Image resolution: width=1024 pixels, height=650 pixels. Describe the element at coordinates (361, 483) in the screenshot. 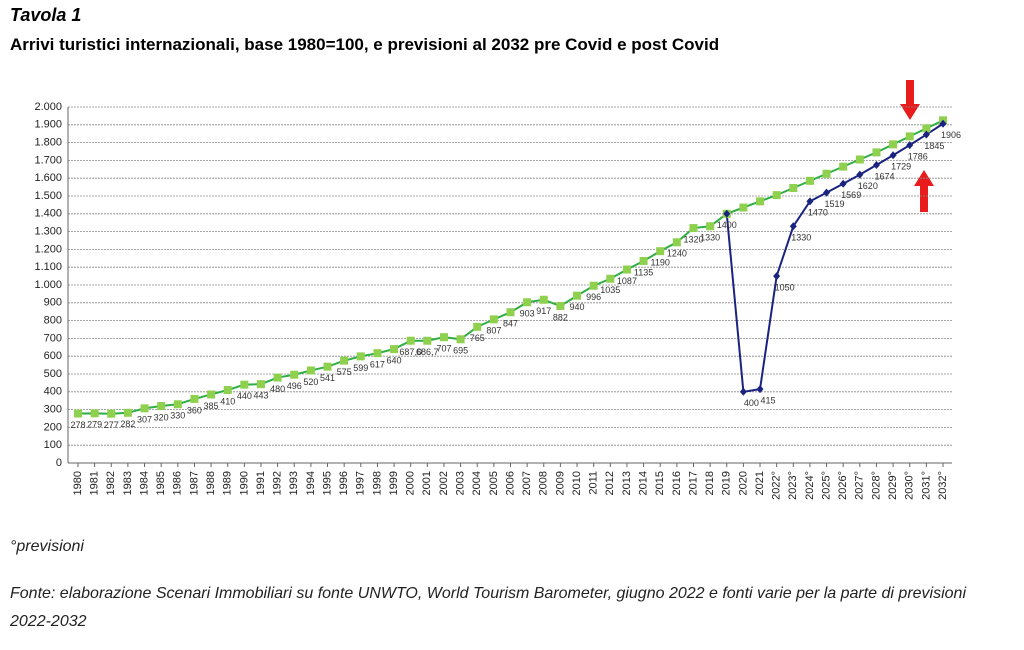

I see `x-tick-label: 1997` at that location.